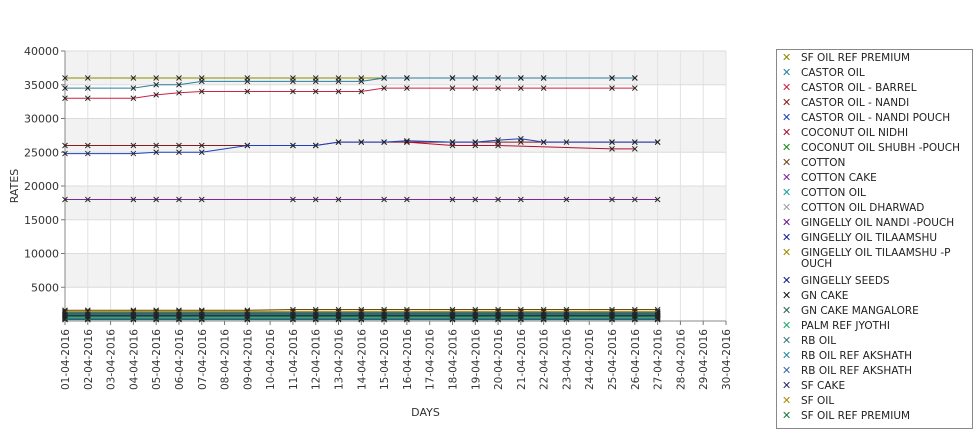  What do you see at coordinates (818, 401) in the screenshot?
I see `legend-label: SF OIL` at bounding box center [818, 401].